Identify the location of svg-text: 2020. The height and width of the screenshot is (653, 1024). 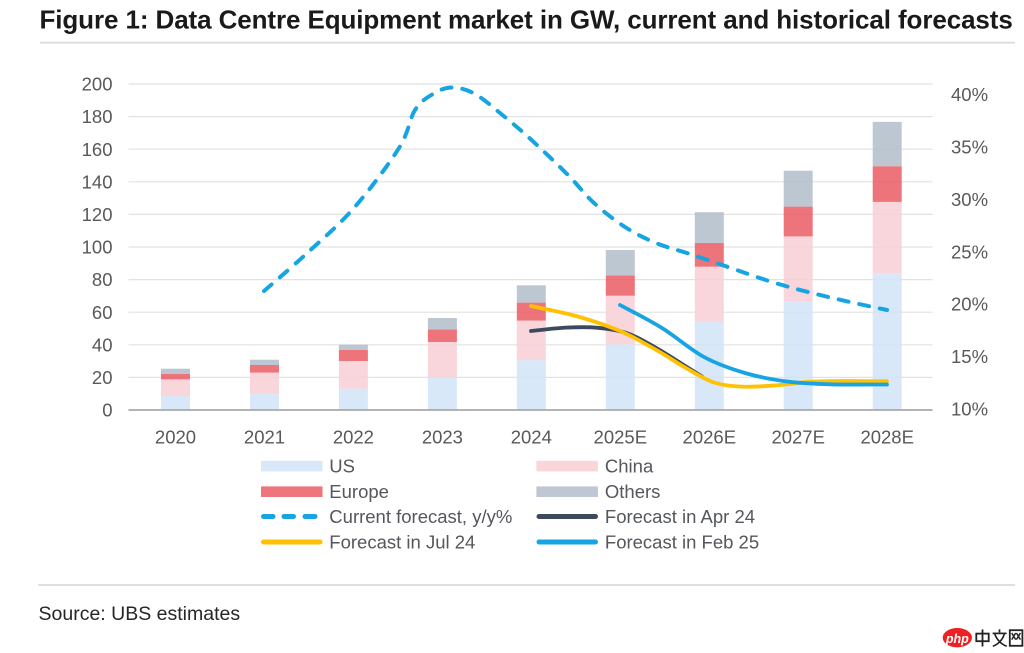
(175, 437).